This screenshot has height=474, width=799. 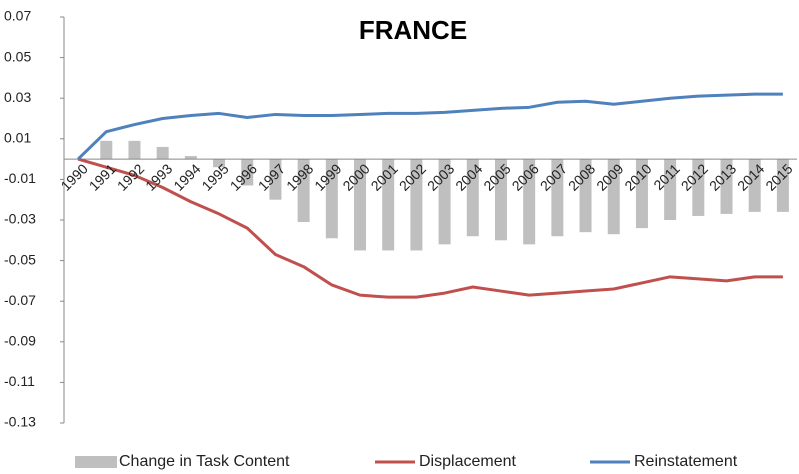 What do you see at coordinates (17, 97) in the screenshot?
I see `y-tick-label: 0.03` at bounding box center [17, 97].